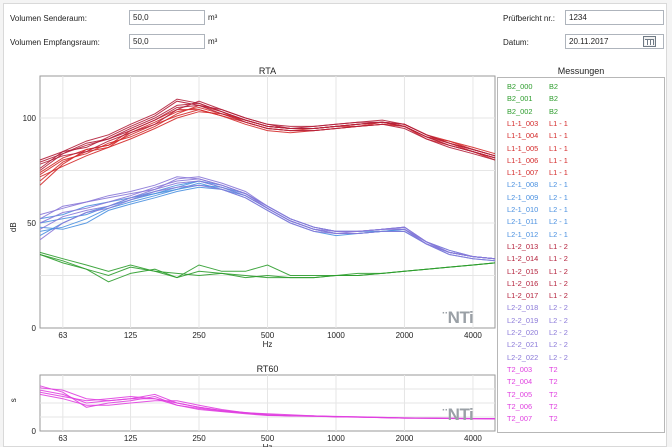  Describe the element at coordinates (581, 71) in the screenshot. I see `measurements-title: Messungen` at that location.